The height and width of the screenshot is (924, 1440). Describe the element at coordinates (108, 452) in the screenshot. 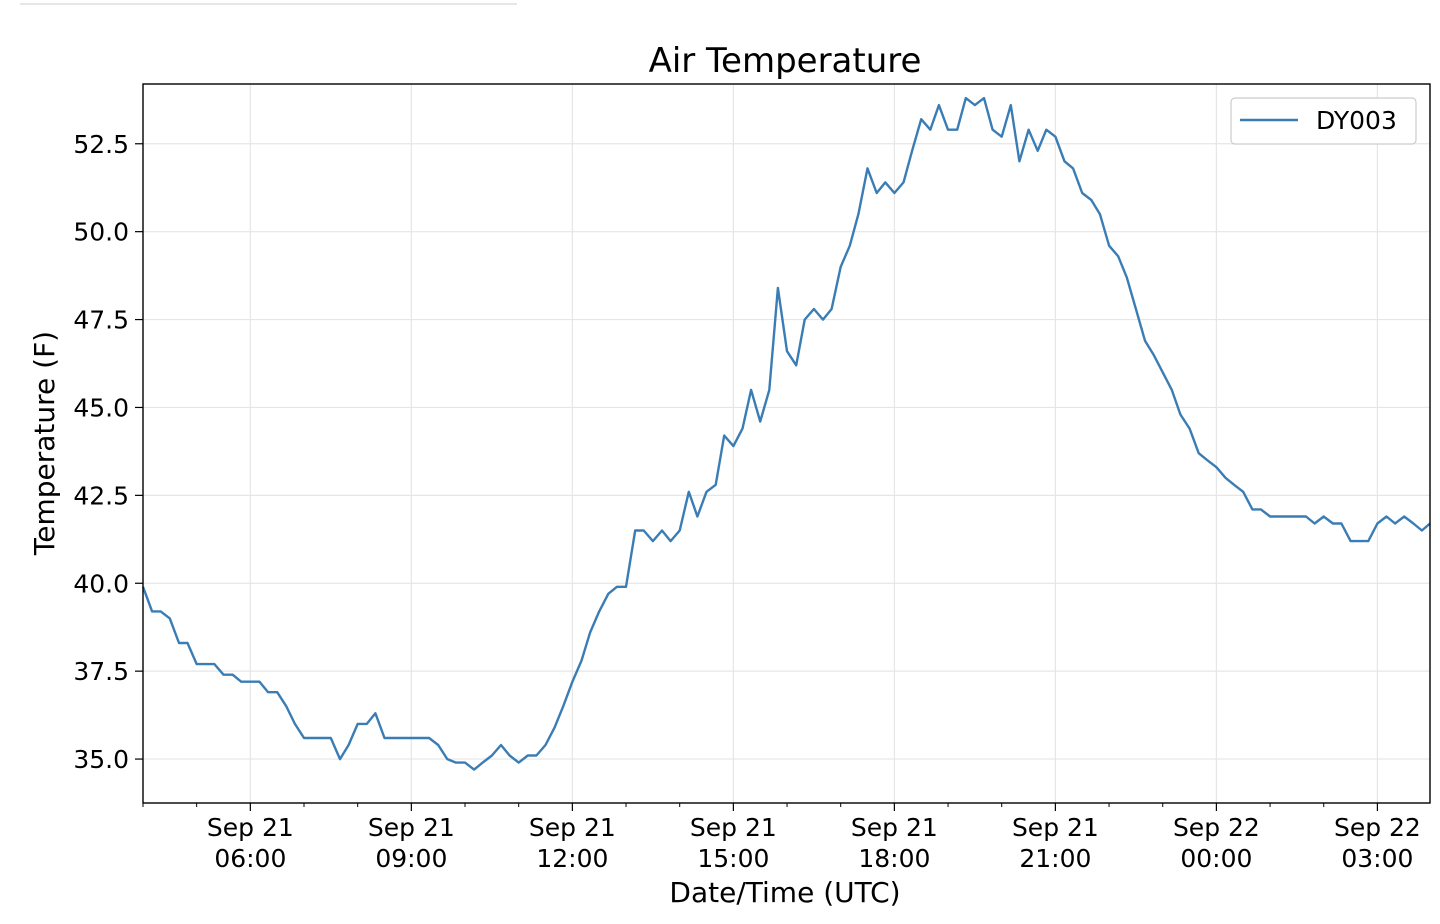

I see `y-axis-ticks: 35.0 37.5 40.0 42.5 45.0 47.5 50.0 52.5` at that location.